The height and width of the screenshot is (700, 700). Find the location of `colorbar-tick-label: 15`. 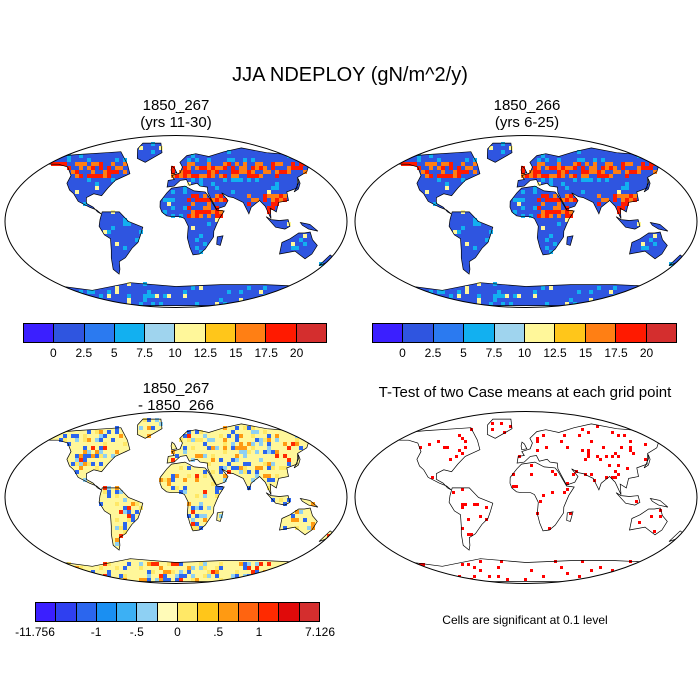

colorbar-tick-label: 15 is located at coordinates (585, 353).